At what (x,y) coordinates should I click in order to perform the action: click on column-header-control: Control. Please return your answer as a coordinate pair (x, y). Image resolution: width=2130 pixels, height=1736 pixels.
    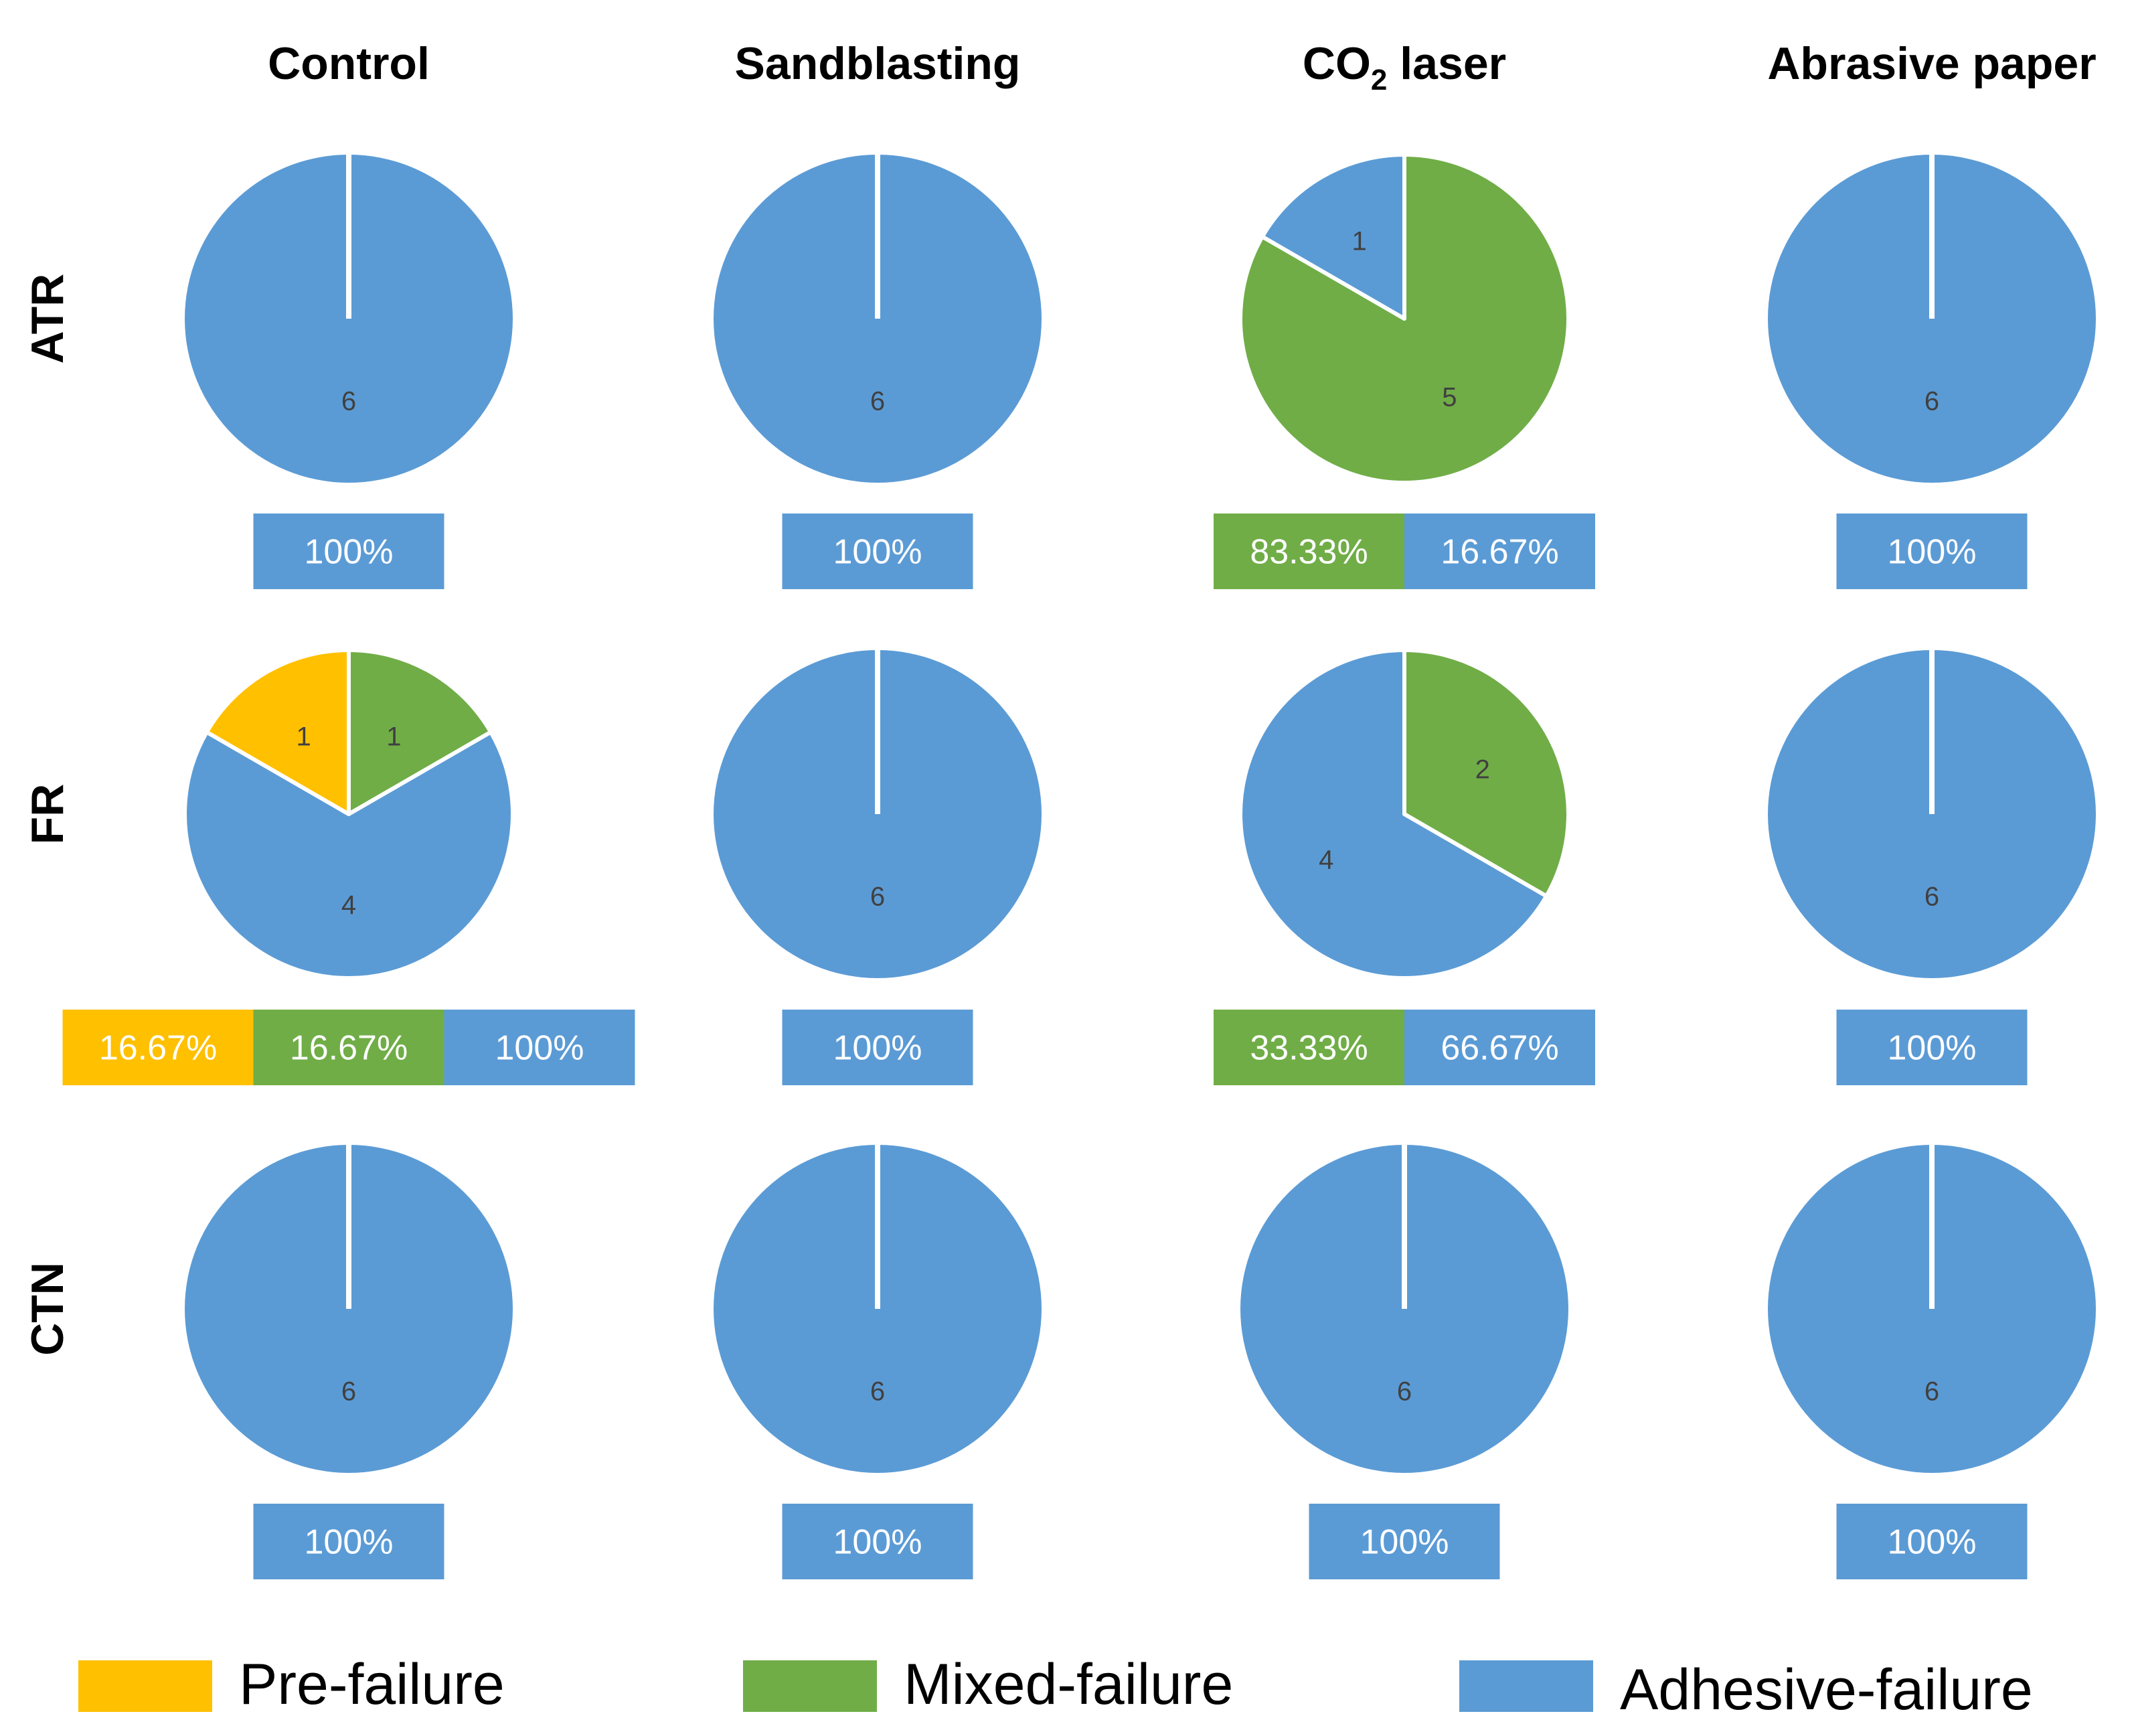
    Looking at the image, I should click on (349, 64).